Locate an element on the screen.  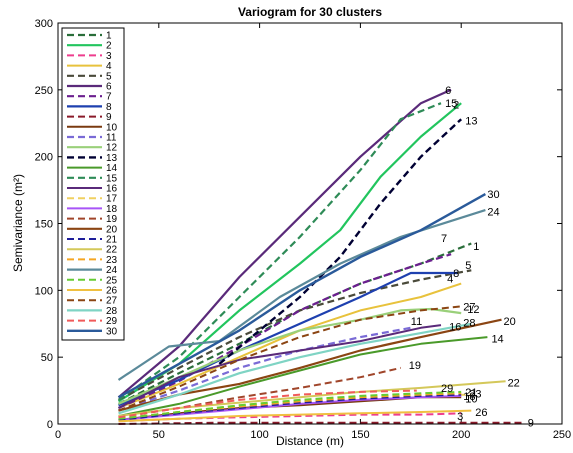
y-tick-label: 250 is located at coordinates (44, 91).